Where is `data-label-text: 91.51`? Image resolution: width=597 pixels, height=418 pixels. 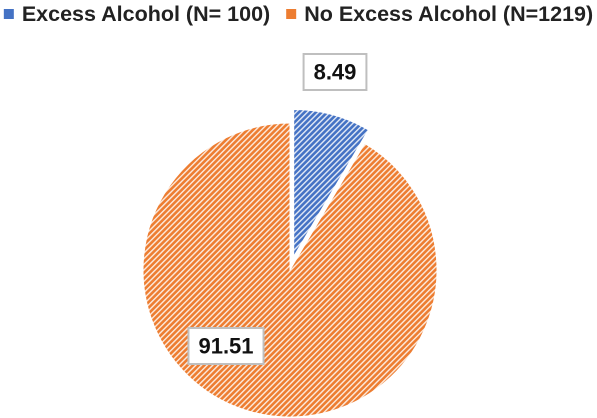
data-label-text: 91.51 is located at coordinates (225, 346).